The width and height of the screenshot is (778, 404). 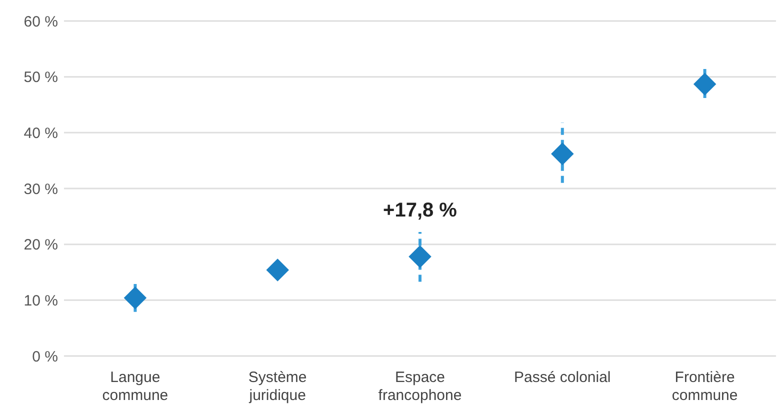 I want to click on x-tick-label: Langue commune, so click(x=135, y=386).